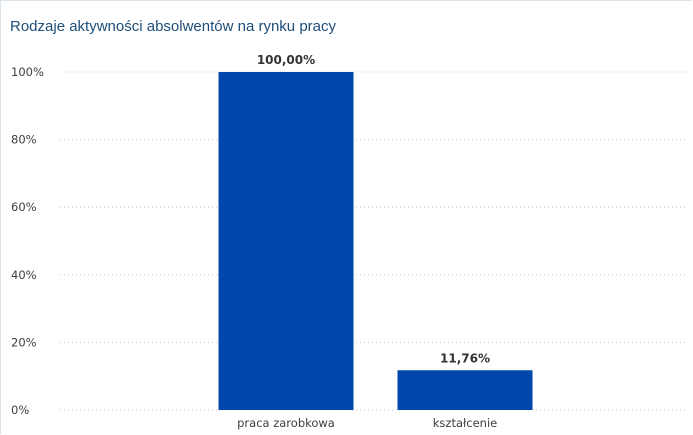 This screenshot has height=435, width=693. What do you see at coordinates (24, 140) in the screenshot?
I see `y-tick-label-4: 80%` at bounding box center [24, 140].